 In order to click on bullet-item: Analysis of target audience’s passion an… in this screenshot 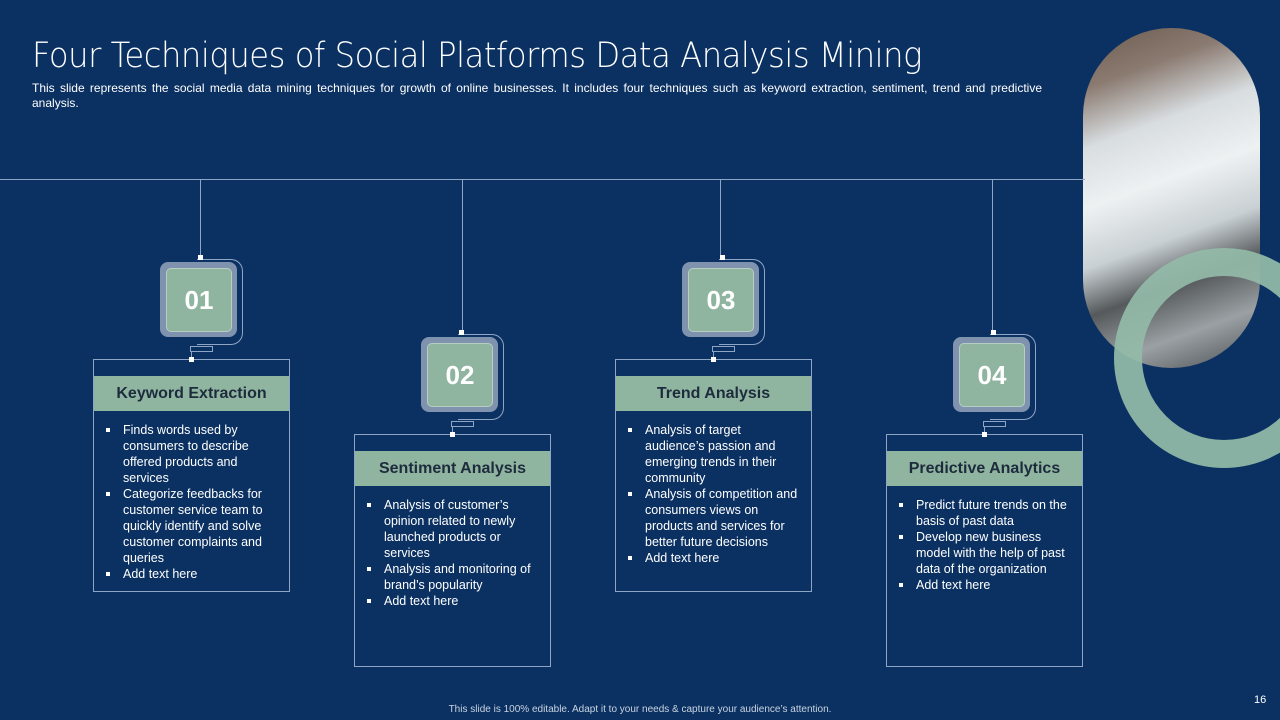, I will do `click(714, 454)`.